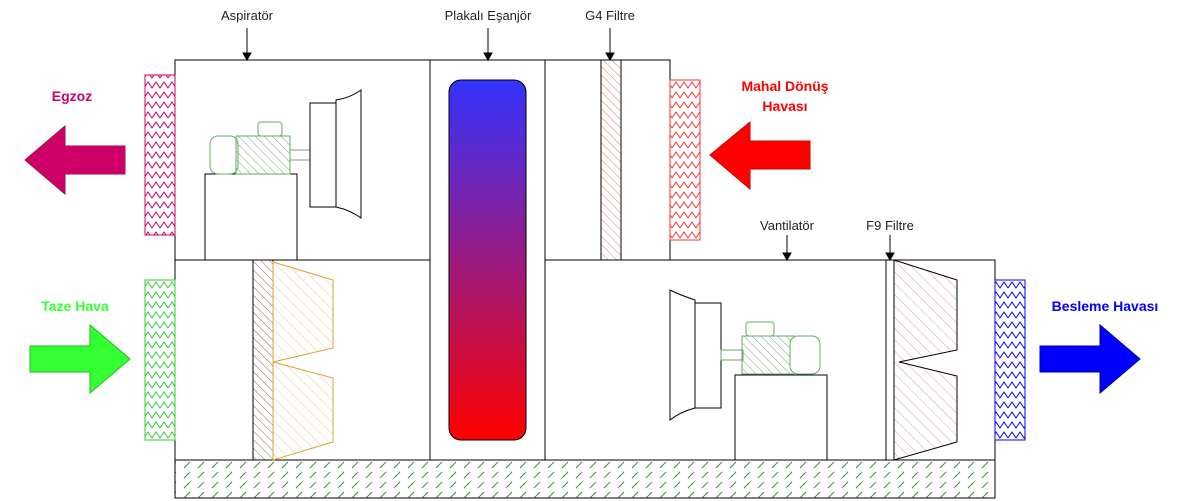  I want to click on fresh-air-label: Taze Hava, so click(75, 306).